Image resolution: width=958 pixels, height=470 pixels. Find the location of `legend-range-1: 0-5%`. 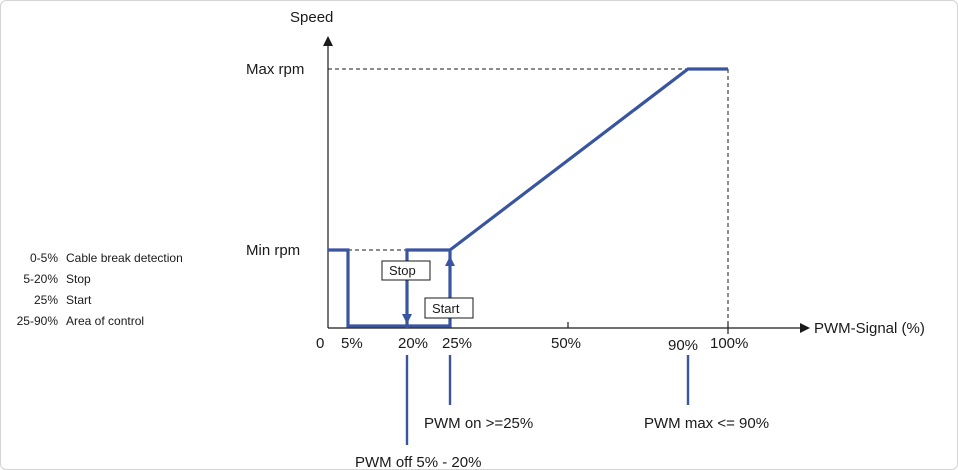

legend-range-1: 0-5% is located at coordinates (44, 258).